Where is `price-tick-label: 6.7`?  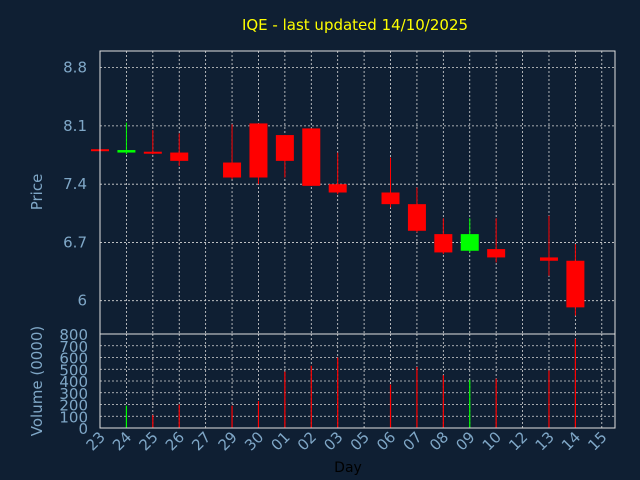
price-tick-label: 6.7 is located at coordinates (75, 242).